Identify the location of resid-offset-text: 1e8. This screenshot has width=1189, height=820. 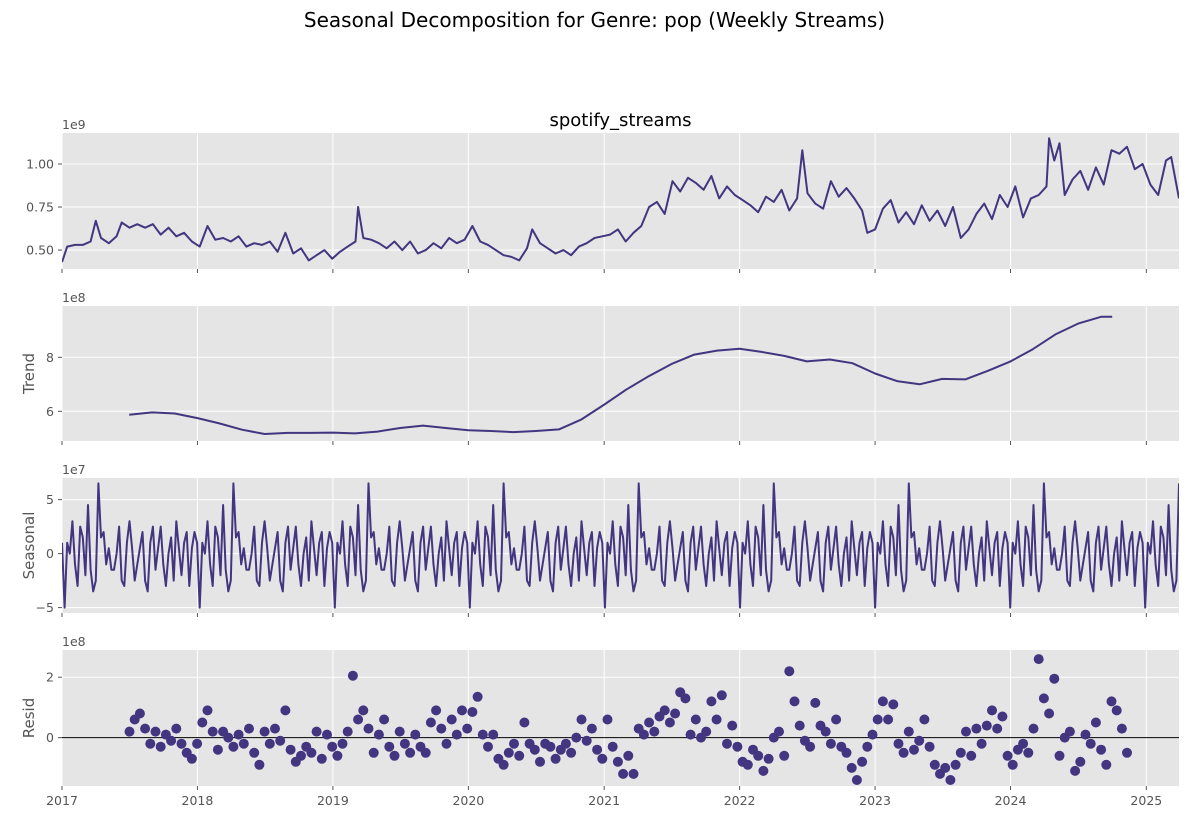
(74, 641).